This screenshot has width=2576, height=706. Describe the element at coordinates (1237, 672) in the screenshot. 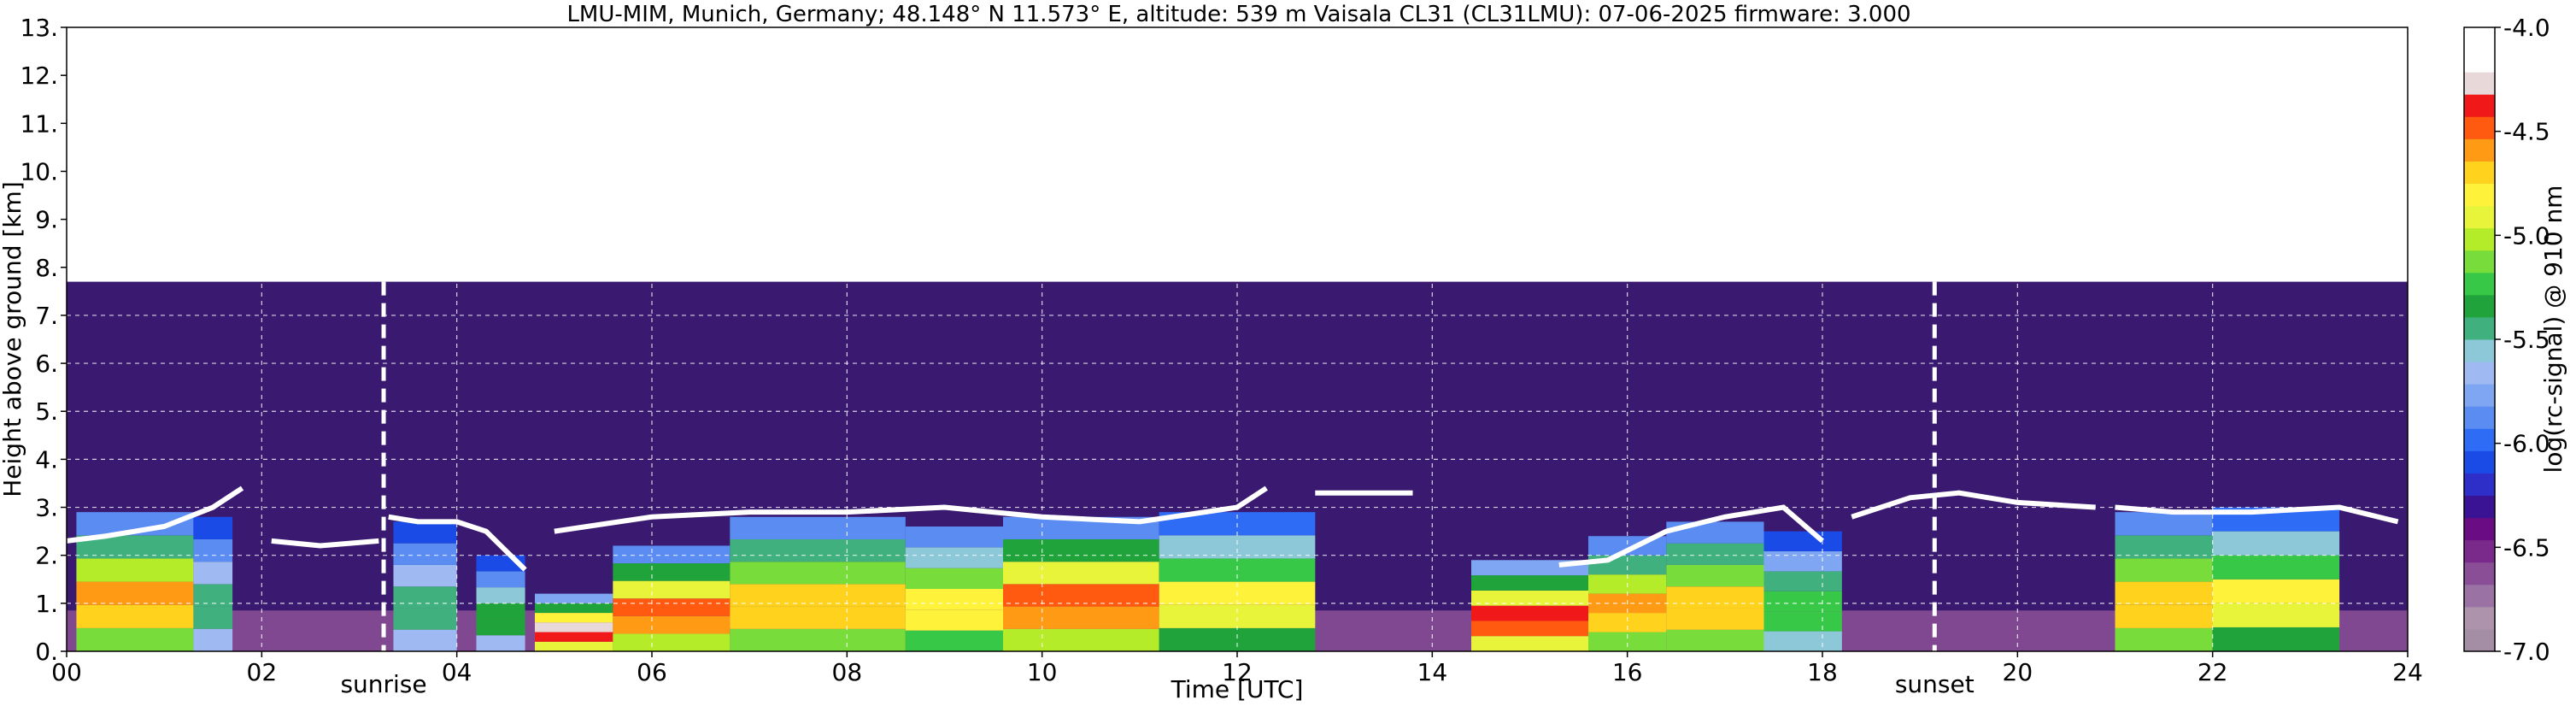

I see `x-tick-label: 12` at that location.